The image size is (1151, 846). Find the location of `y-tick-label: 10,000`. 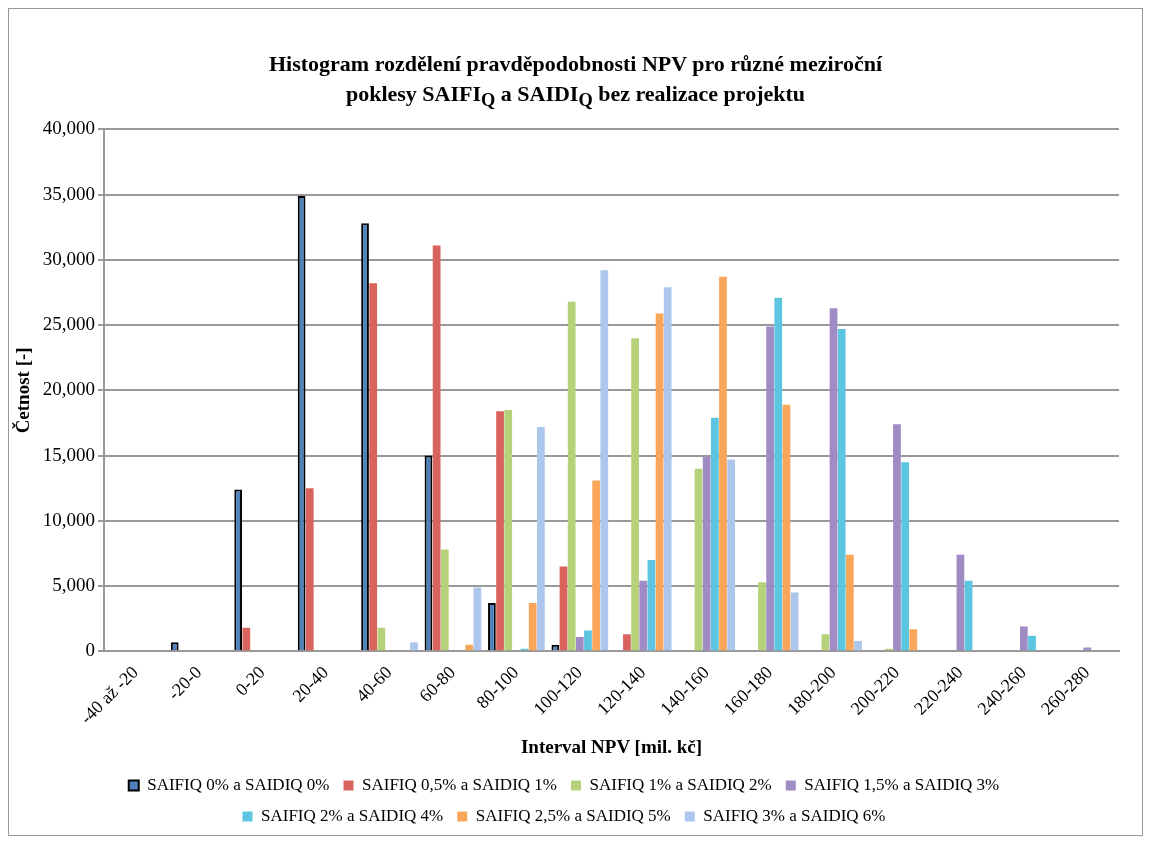

y-tick-label: 10,000 is located at coordinates (69, 520).